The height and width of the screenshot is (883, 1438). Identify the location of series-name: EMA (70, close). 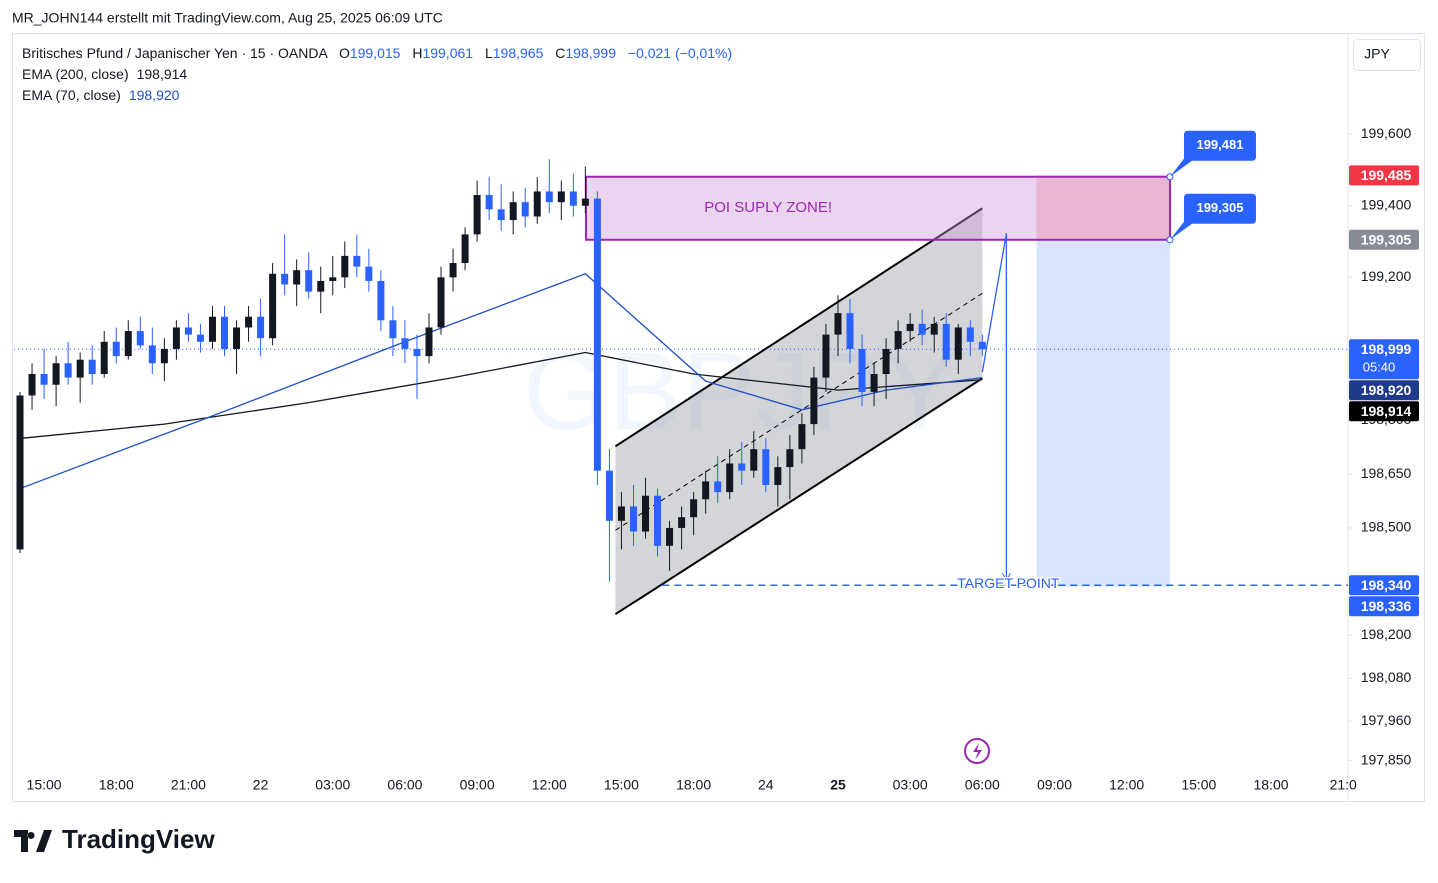
(71, 95).